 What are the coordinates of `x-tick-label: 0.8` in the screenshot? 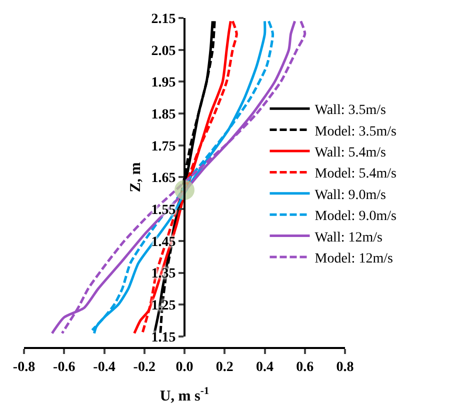 It's located at (345, 367).